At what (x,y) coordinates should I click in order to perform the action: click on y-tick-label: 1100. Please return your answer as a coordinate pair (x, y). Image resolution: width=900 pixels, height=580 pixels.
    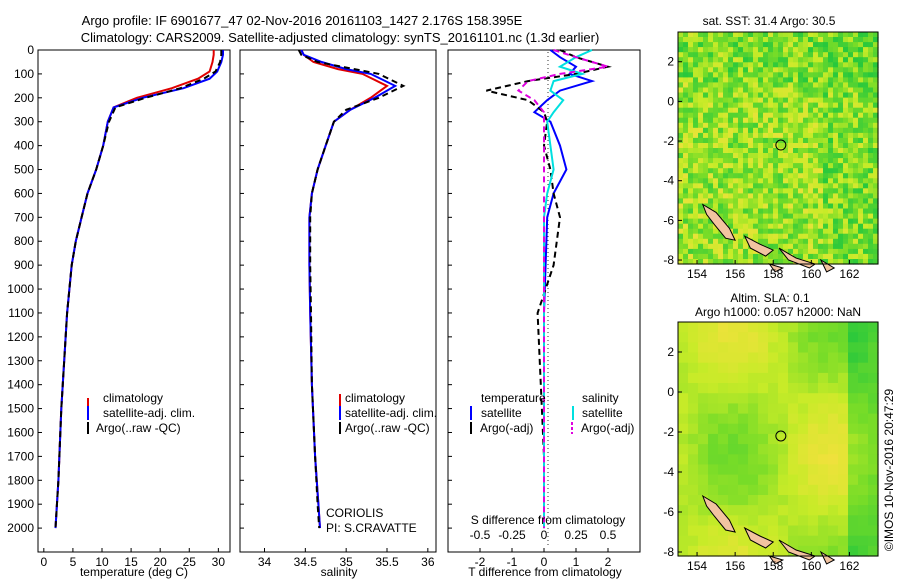
    Looking at the image, I should click on (21, 313).